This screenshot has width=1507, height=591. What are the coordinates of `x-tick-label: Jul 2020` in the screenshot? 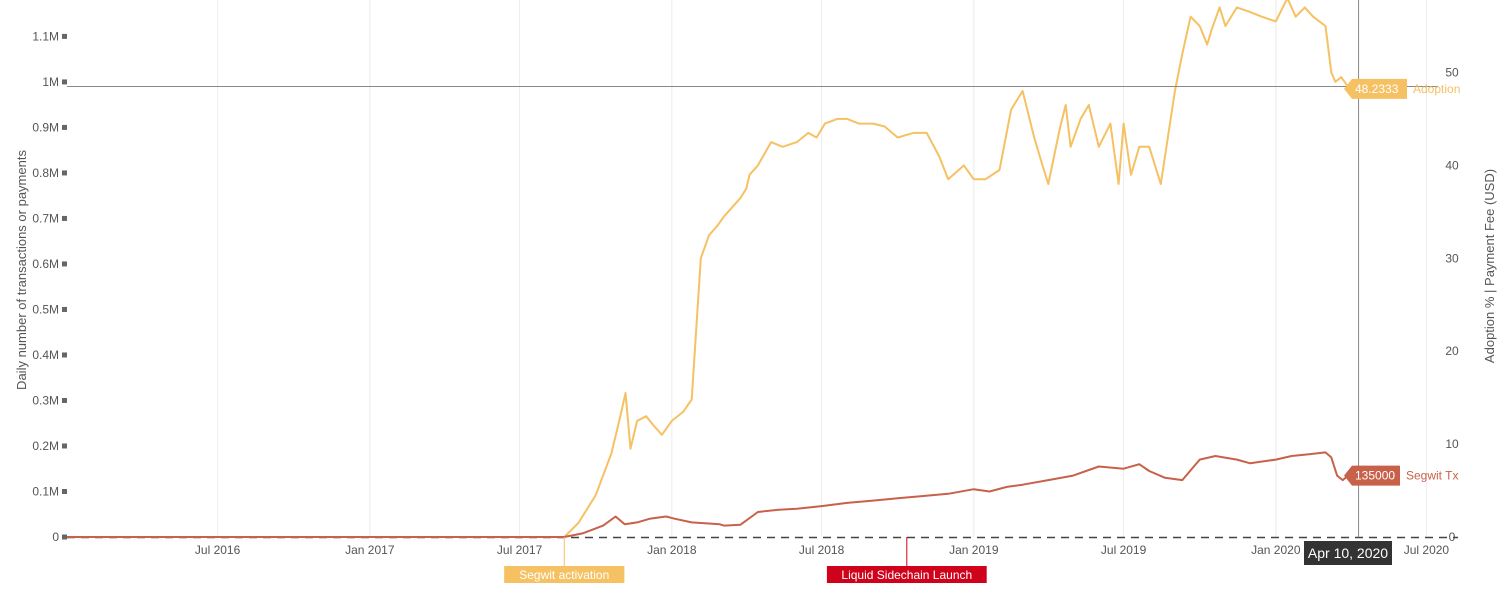 It's located at (1427, 550).